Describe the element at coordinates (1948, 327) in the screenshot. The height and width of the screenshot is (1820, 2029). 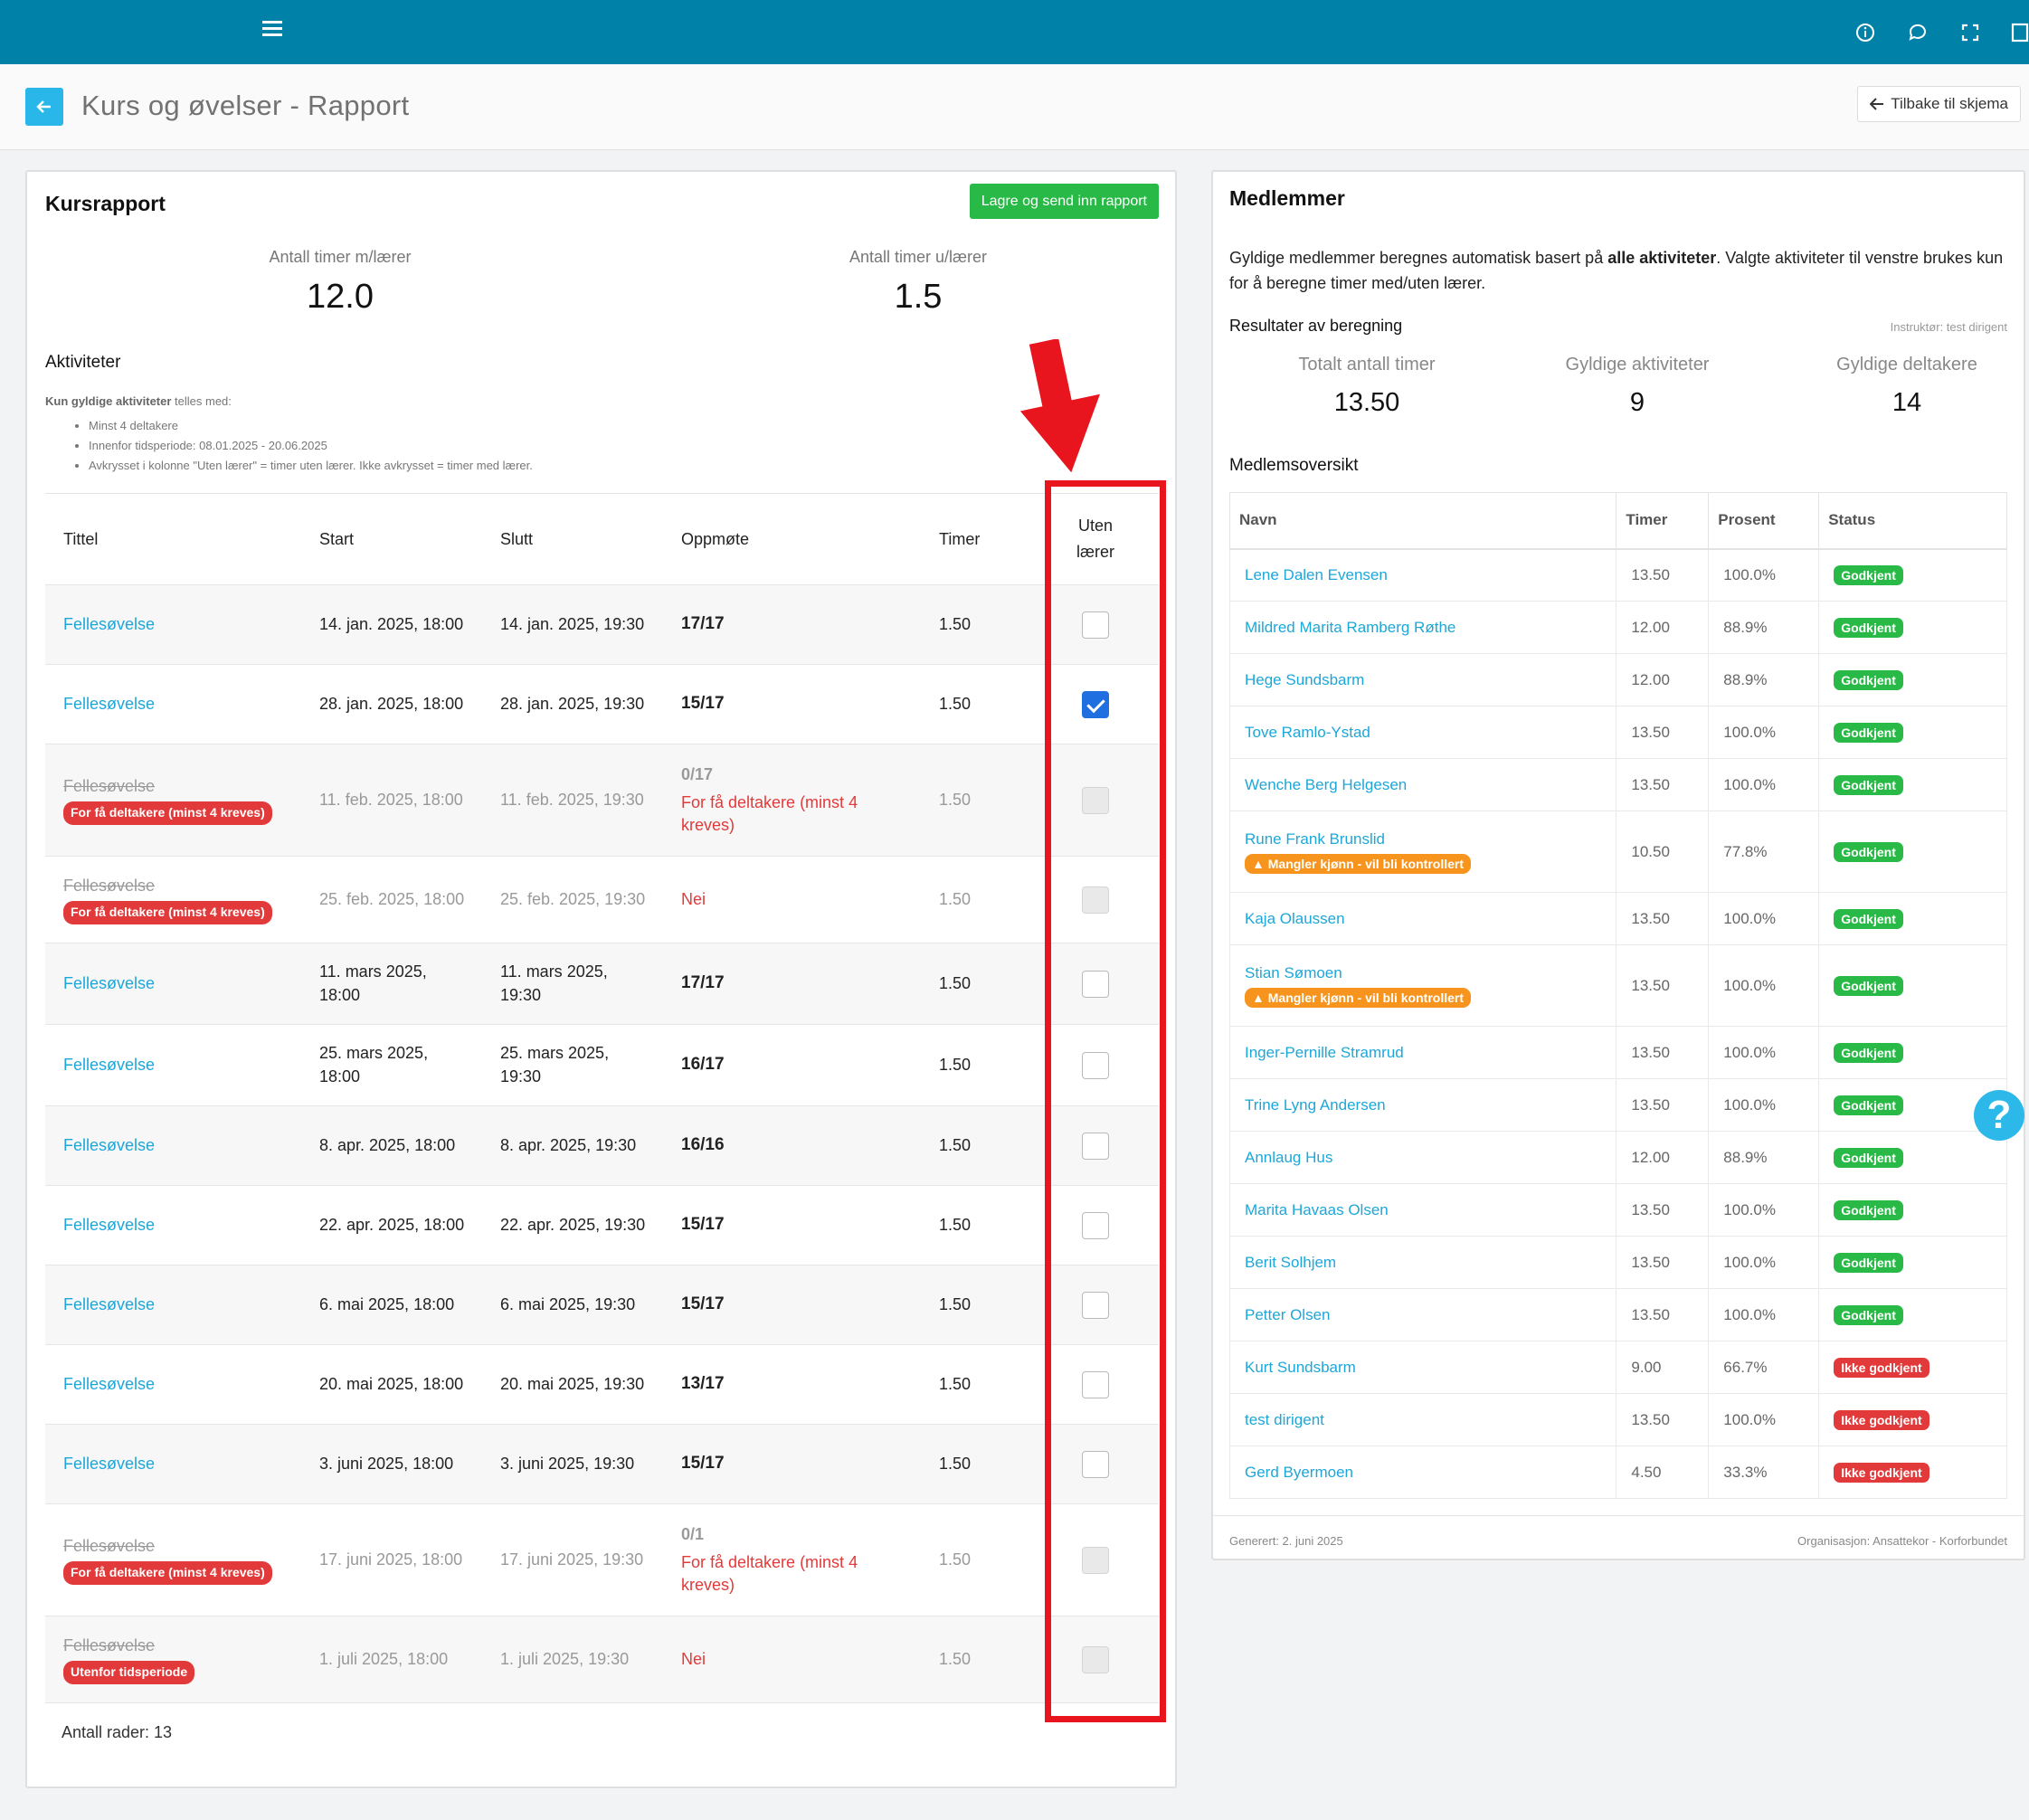
I see `instructor-label: Instruktør: test dirigent` at that location.